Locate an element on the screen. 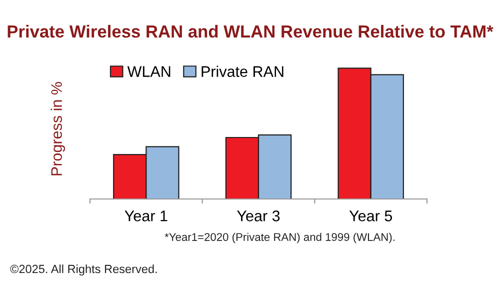  x-tick-label: Year 5 is located at coordinates (370, 216).